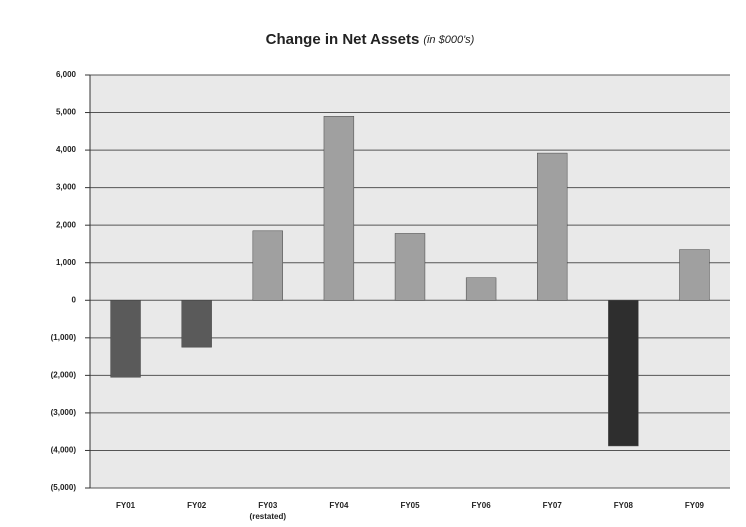 This screenshot has height=527, width=746. What do you see at coordinates (64, 374) in the screenshot?
I see `y-tick-label: (2,000)` at bounding box center [64, 374].